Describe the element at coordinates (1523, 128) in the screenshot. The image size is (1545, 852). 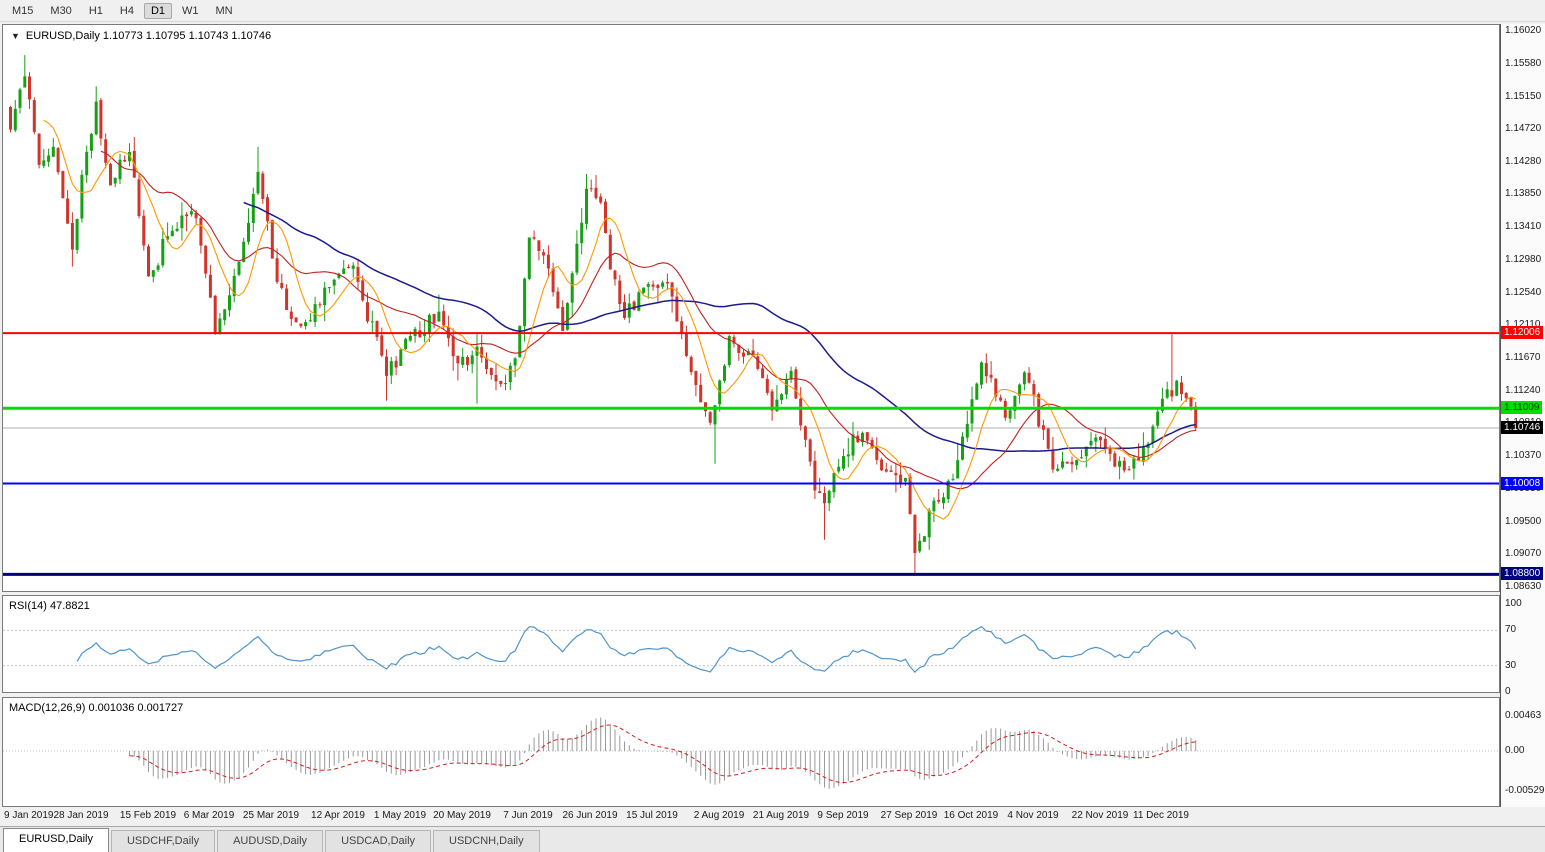
I see `price-axis-label: 1.14720` at that location.